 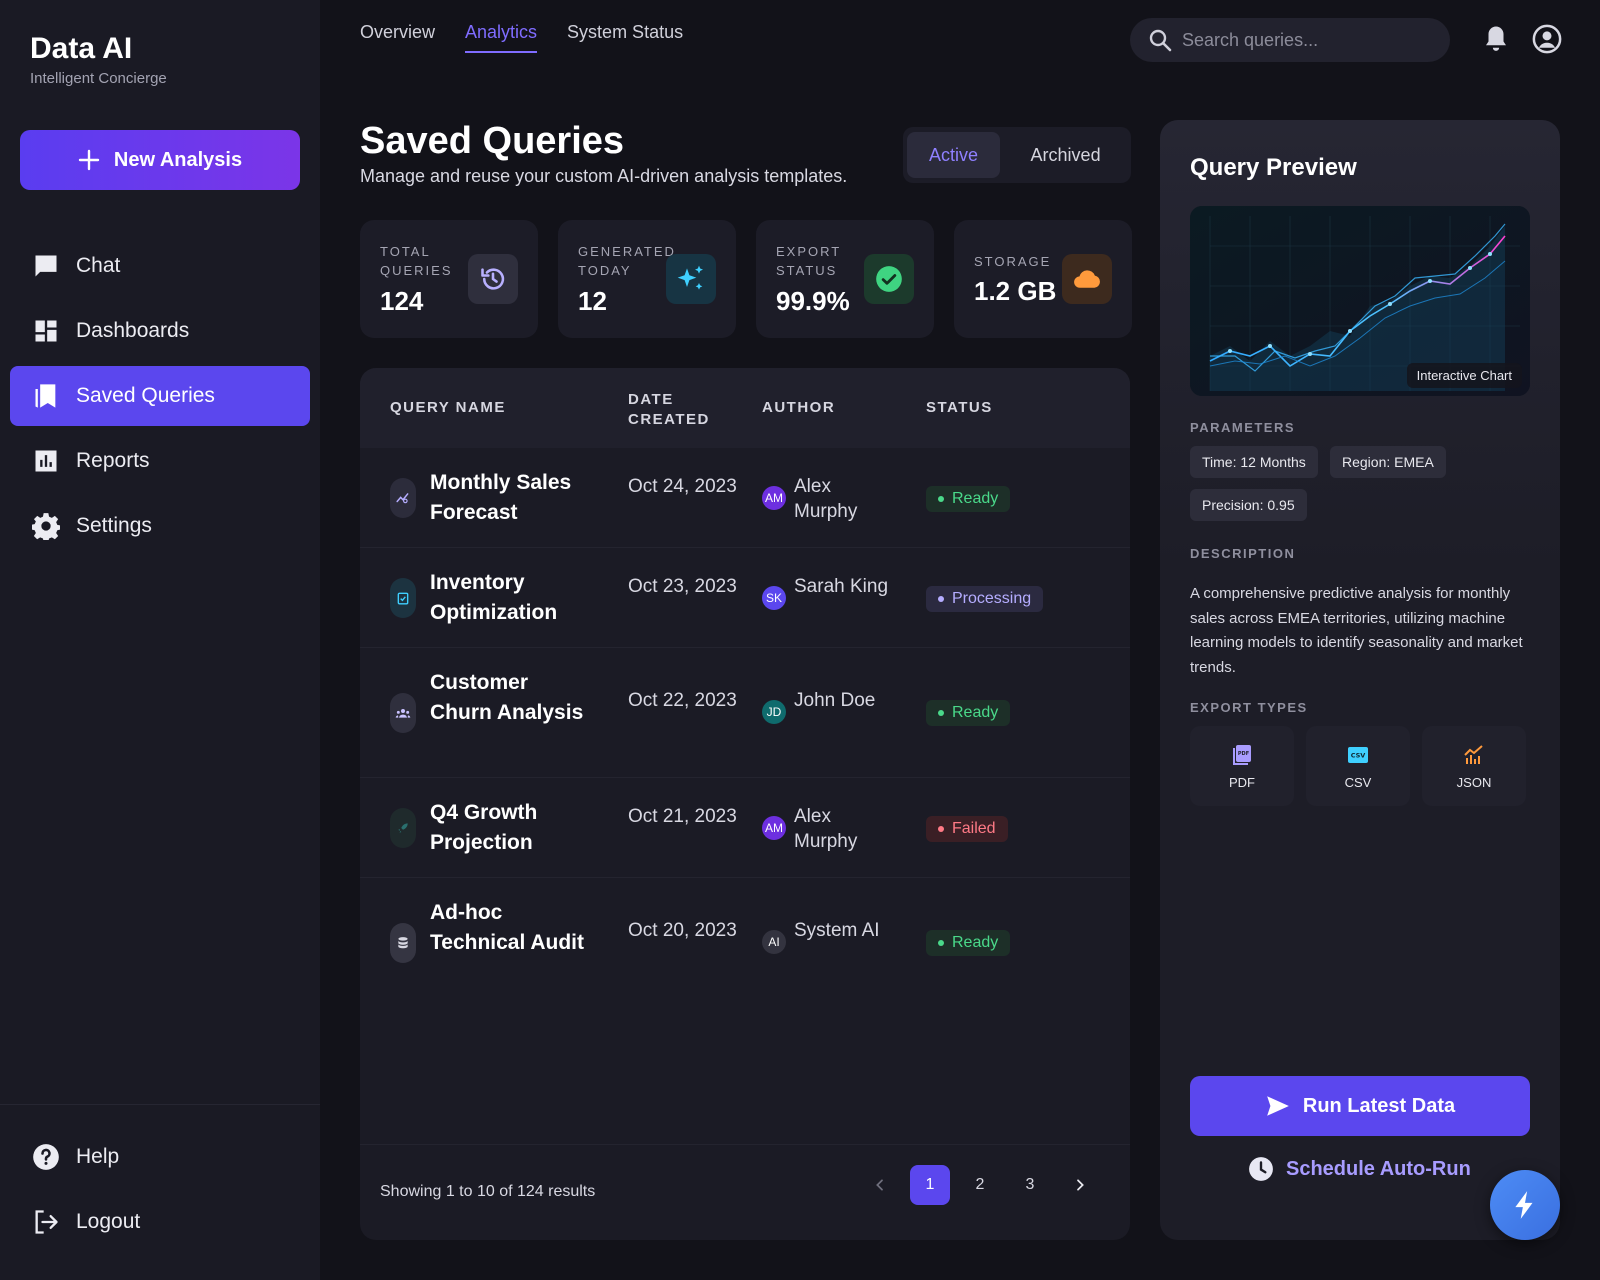 What do you see at coordinates (113, 460) in the screenshot?
I see `sidebar-item-label: Reports` at bounding box center [113, 460].